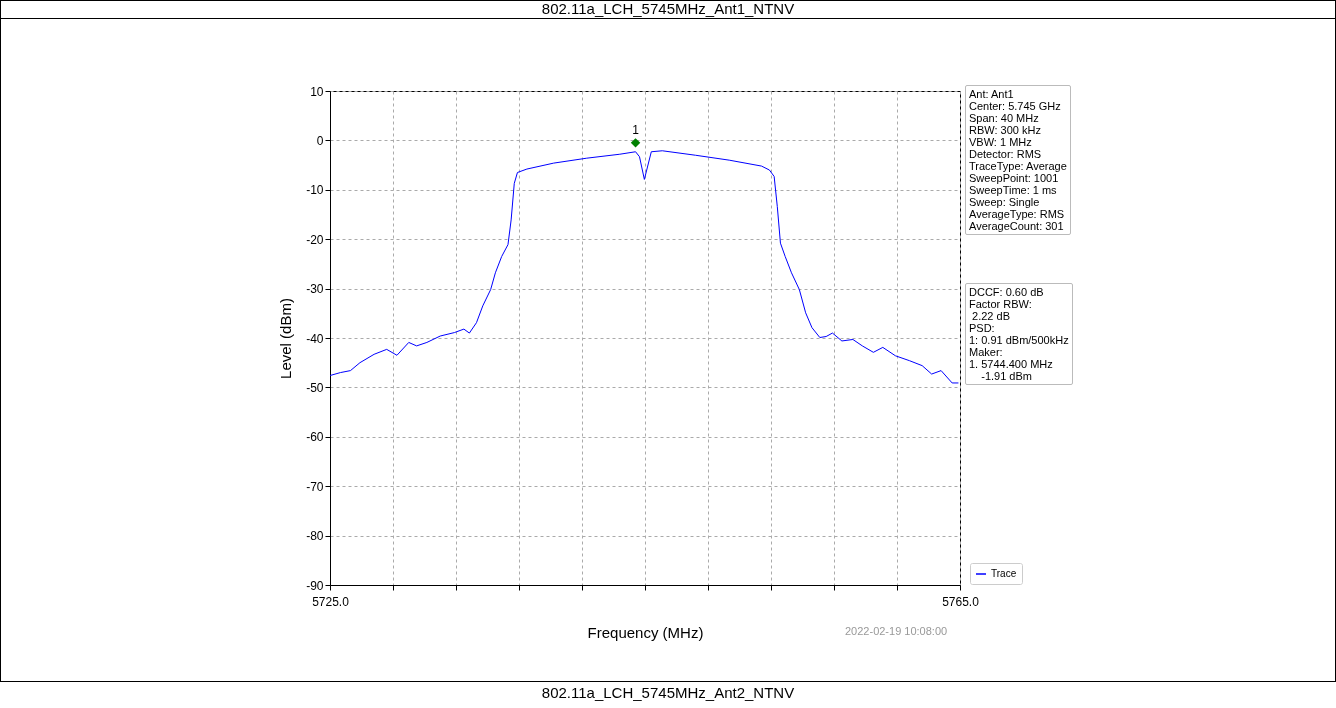  I want to click on y-tick-label: -50, so click(315, 387).